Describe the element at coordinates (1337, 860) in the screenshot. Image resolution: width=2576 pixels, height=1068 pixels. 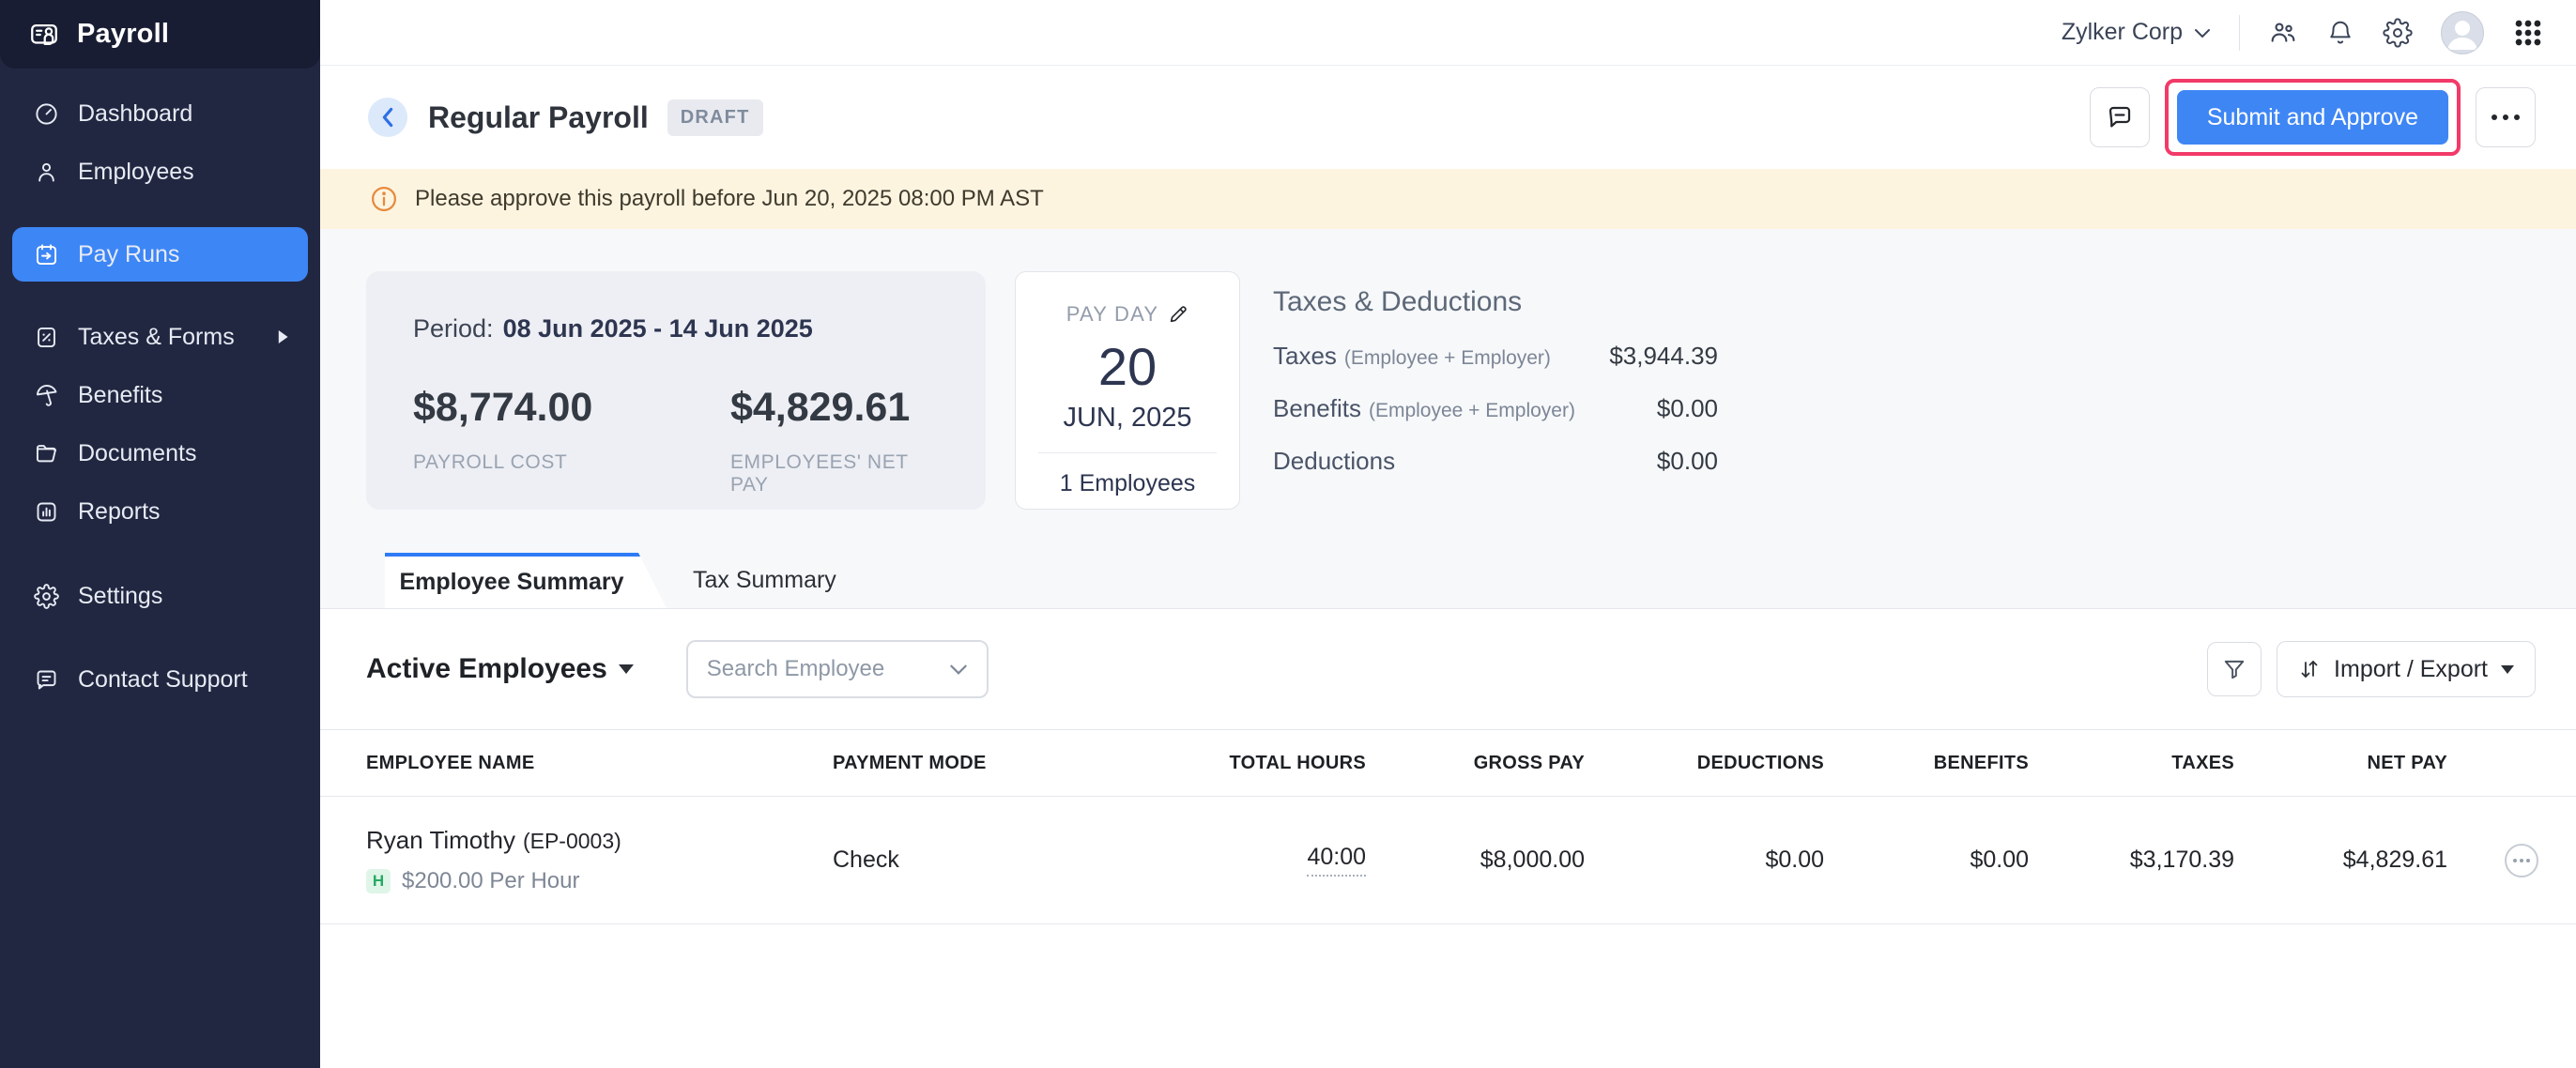
I see `total-hours-value: 40:00` at that location.